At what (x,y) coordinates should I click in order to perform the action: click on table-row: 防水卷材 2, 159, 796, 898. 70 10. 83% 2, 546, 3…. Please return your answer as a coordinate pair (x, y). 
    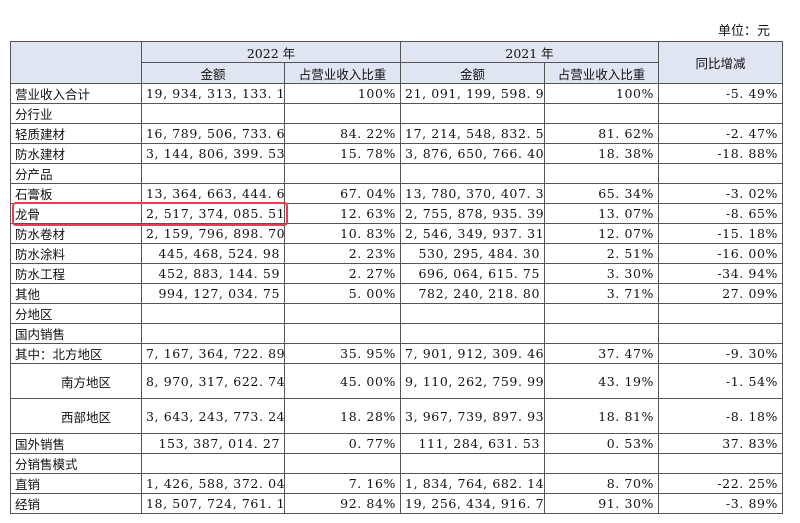
    Looking at the image, I should click on (397, 233).